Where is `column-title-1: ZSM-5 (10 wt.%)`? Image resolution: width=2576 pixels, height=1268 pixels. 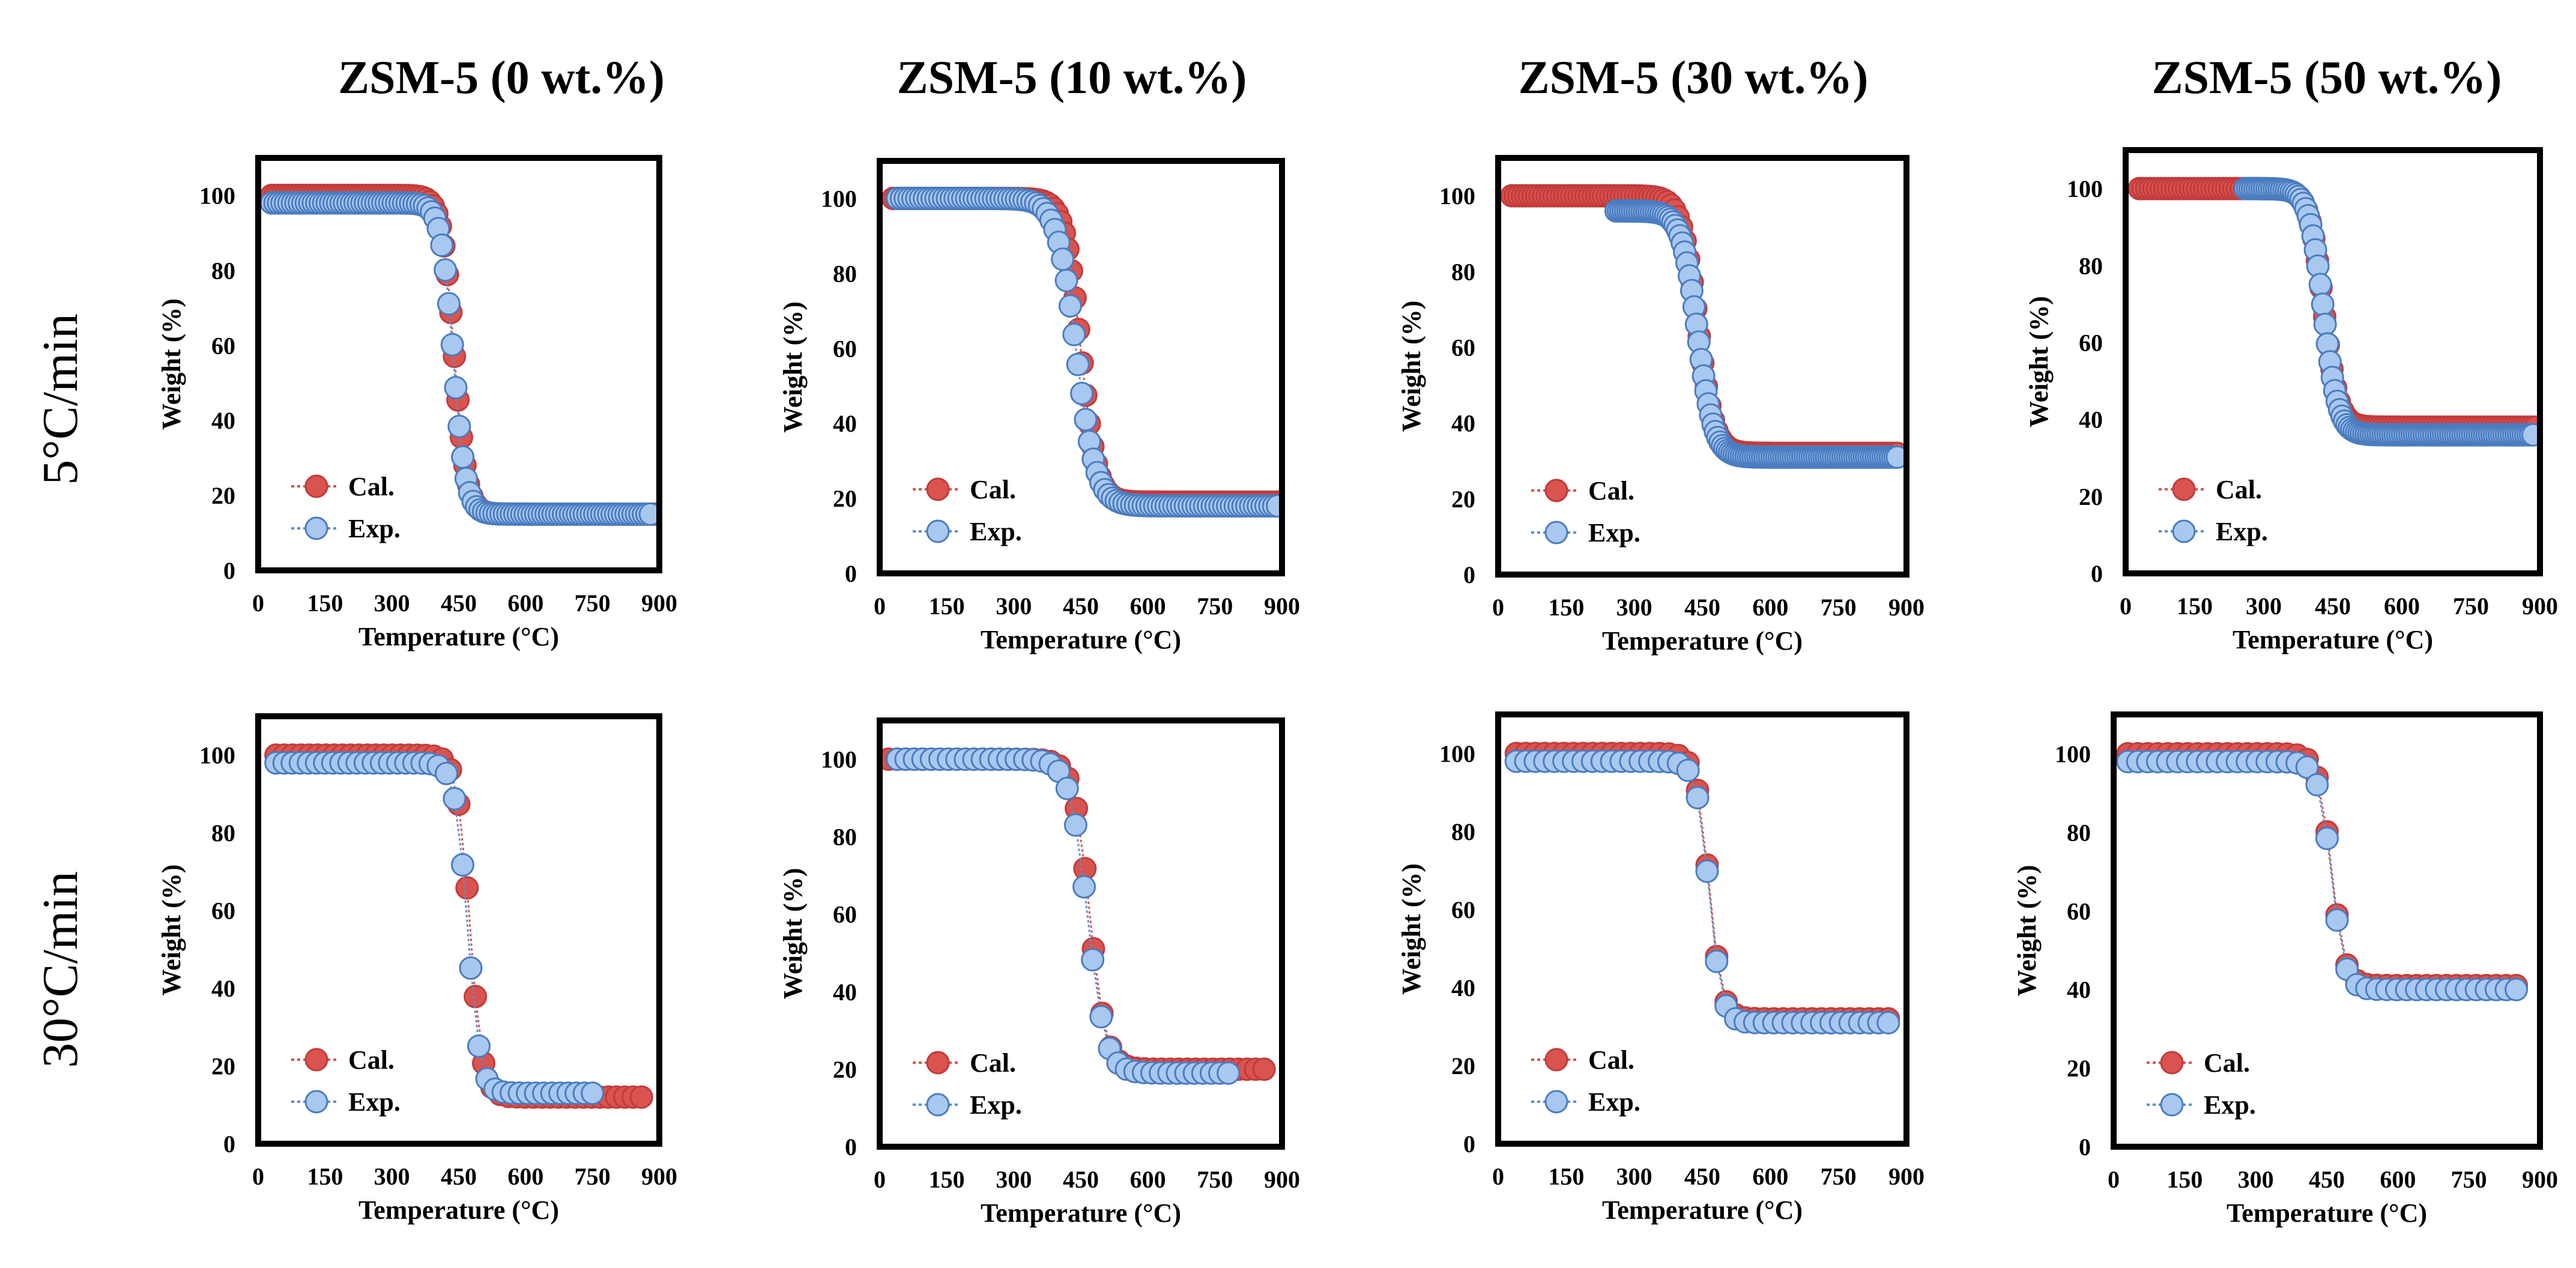
column-title-1: ZSM-5 (10 wt.%) is located at coordinates (1072, 77).